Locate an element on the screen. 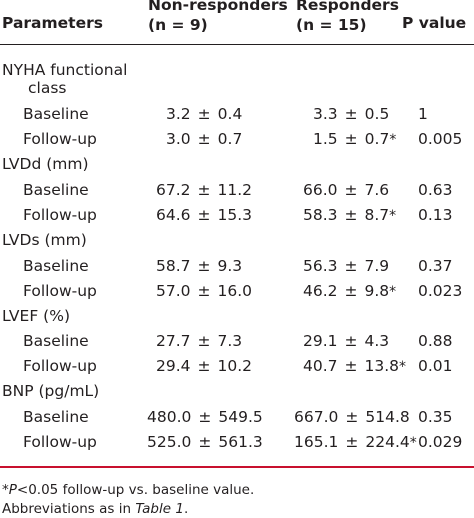 The height and width of the screenshot is (518, 474). header-responders: Responders is located at coordinates (347, 7).